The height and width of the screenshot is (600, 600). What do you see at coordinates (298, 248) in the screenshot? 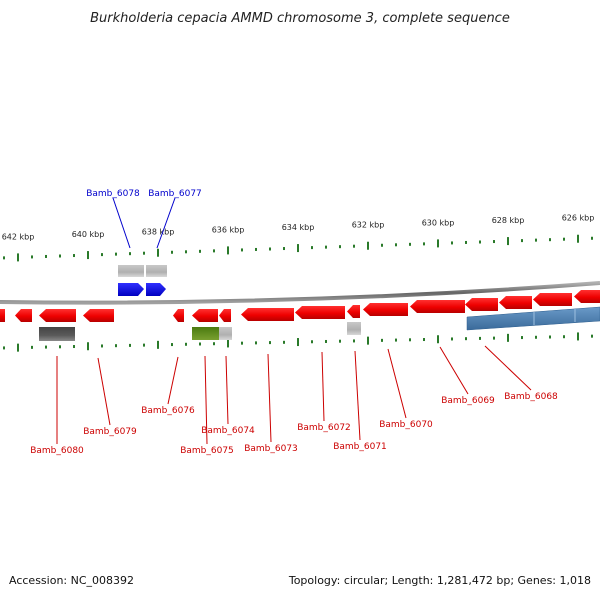
I see `ruler-top` at bounding box center [298, 248].